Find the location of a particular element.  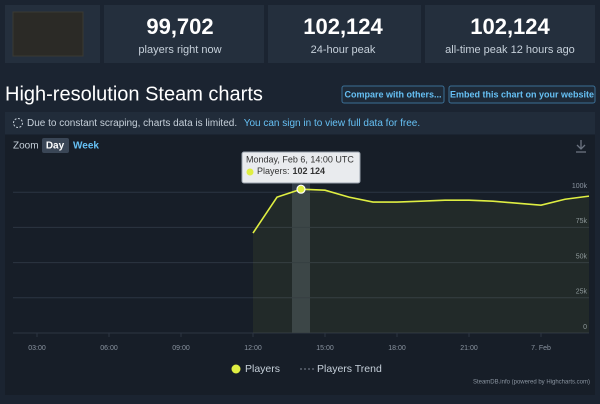

zoom-option: Week is located at coordinates (86, 146).